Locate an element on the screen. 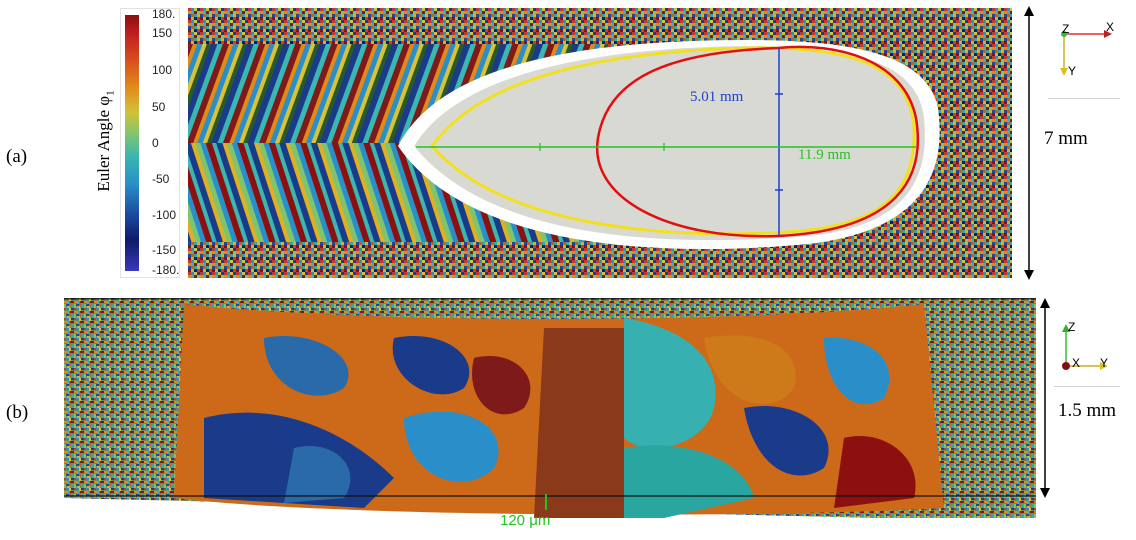 The width and height of the screenshot is (1136, 540). axes-triad-bottom: Z X Y is located at coordinates (1087, 352).